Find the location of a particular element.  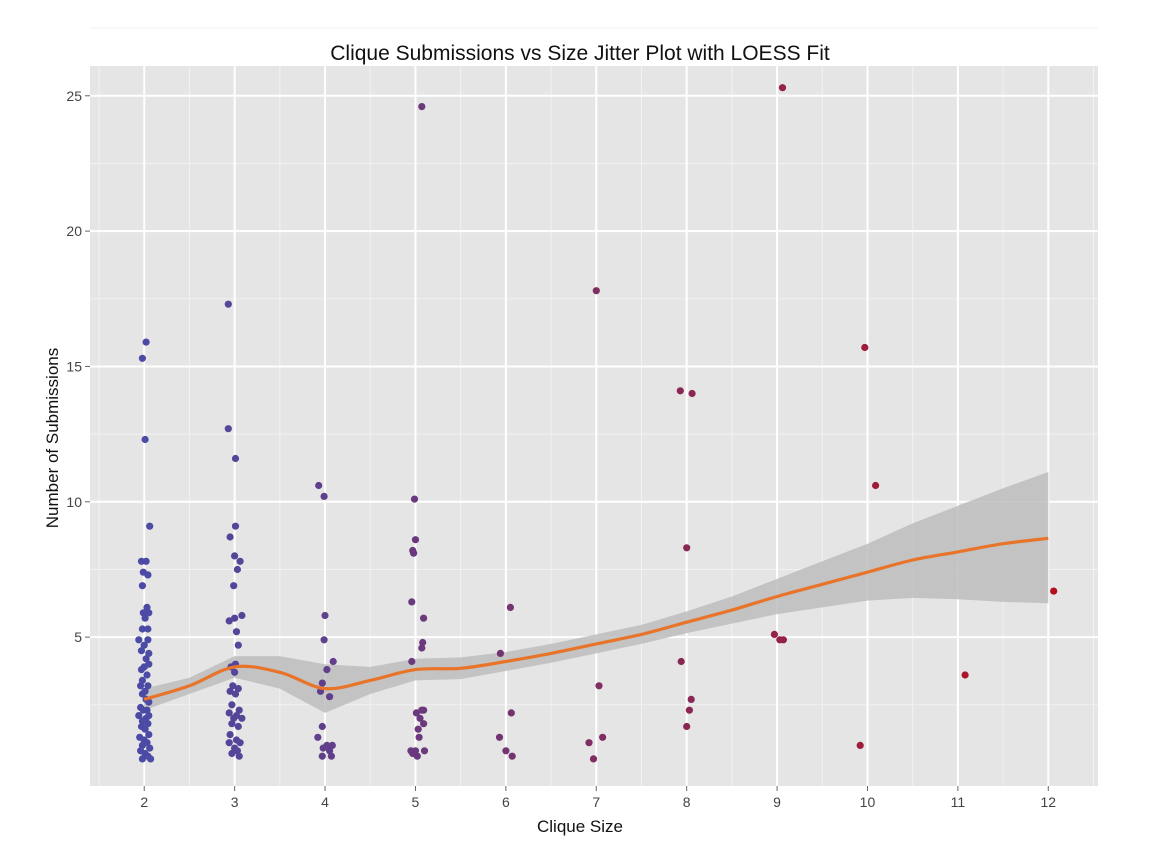

y-axis-label: Number of Submissions is located at coordinates (52, 438).